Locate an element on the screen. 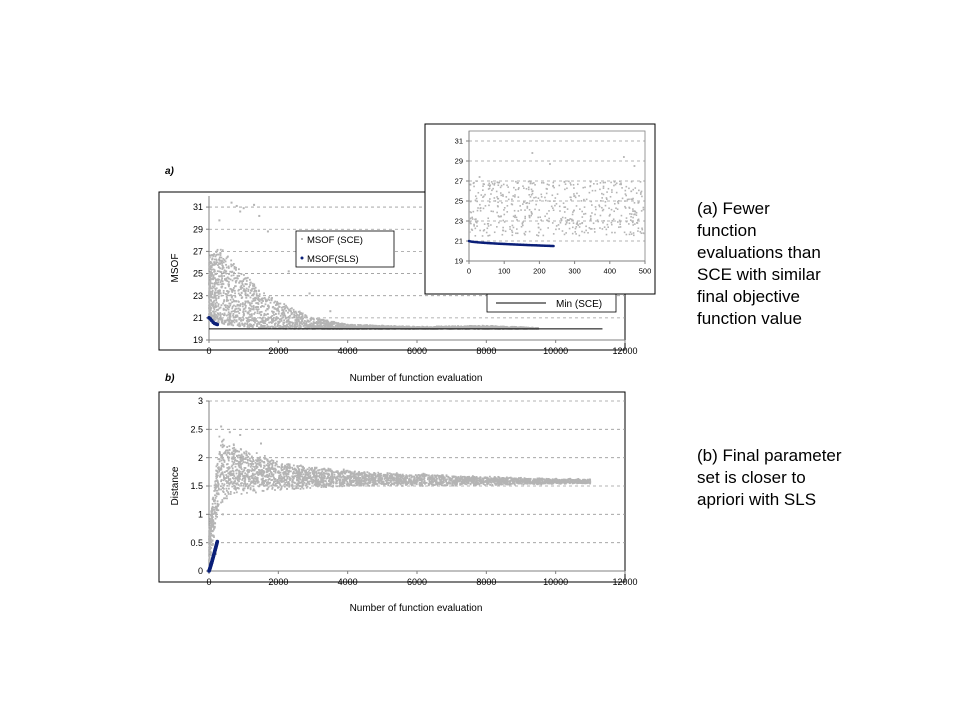  y-tick-label: 2 is located at coordinates (200, 458).